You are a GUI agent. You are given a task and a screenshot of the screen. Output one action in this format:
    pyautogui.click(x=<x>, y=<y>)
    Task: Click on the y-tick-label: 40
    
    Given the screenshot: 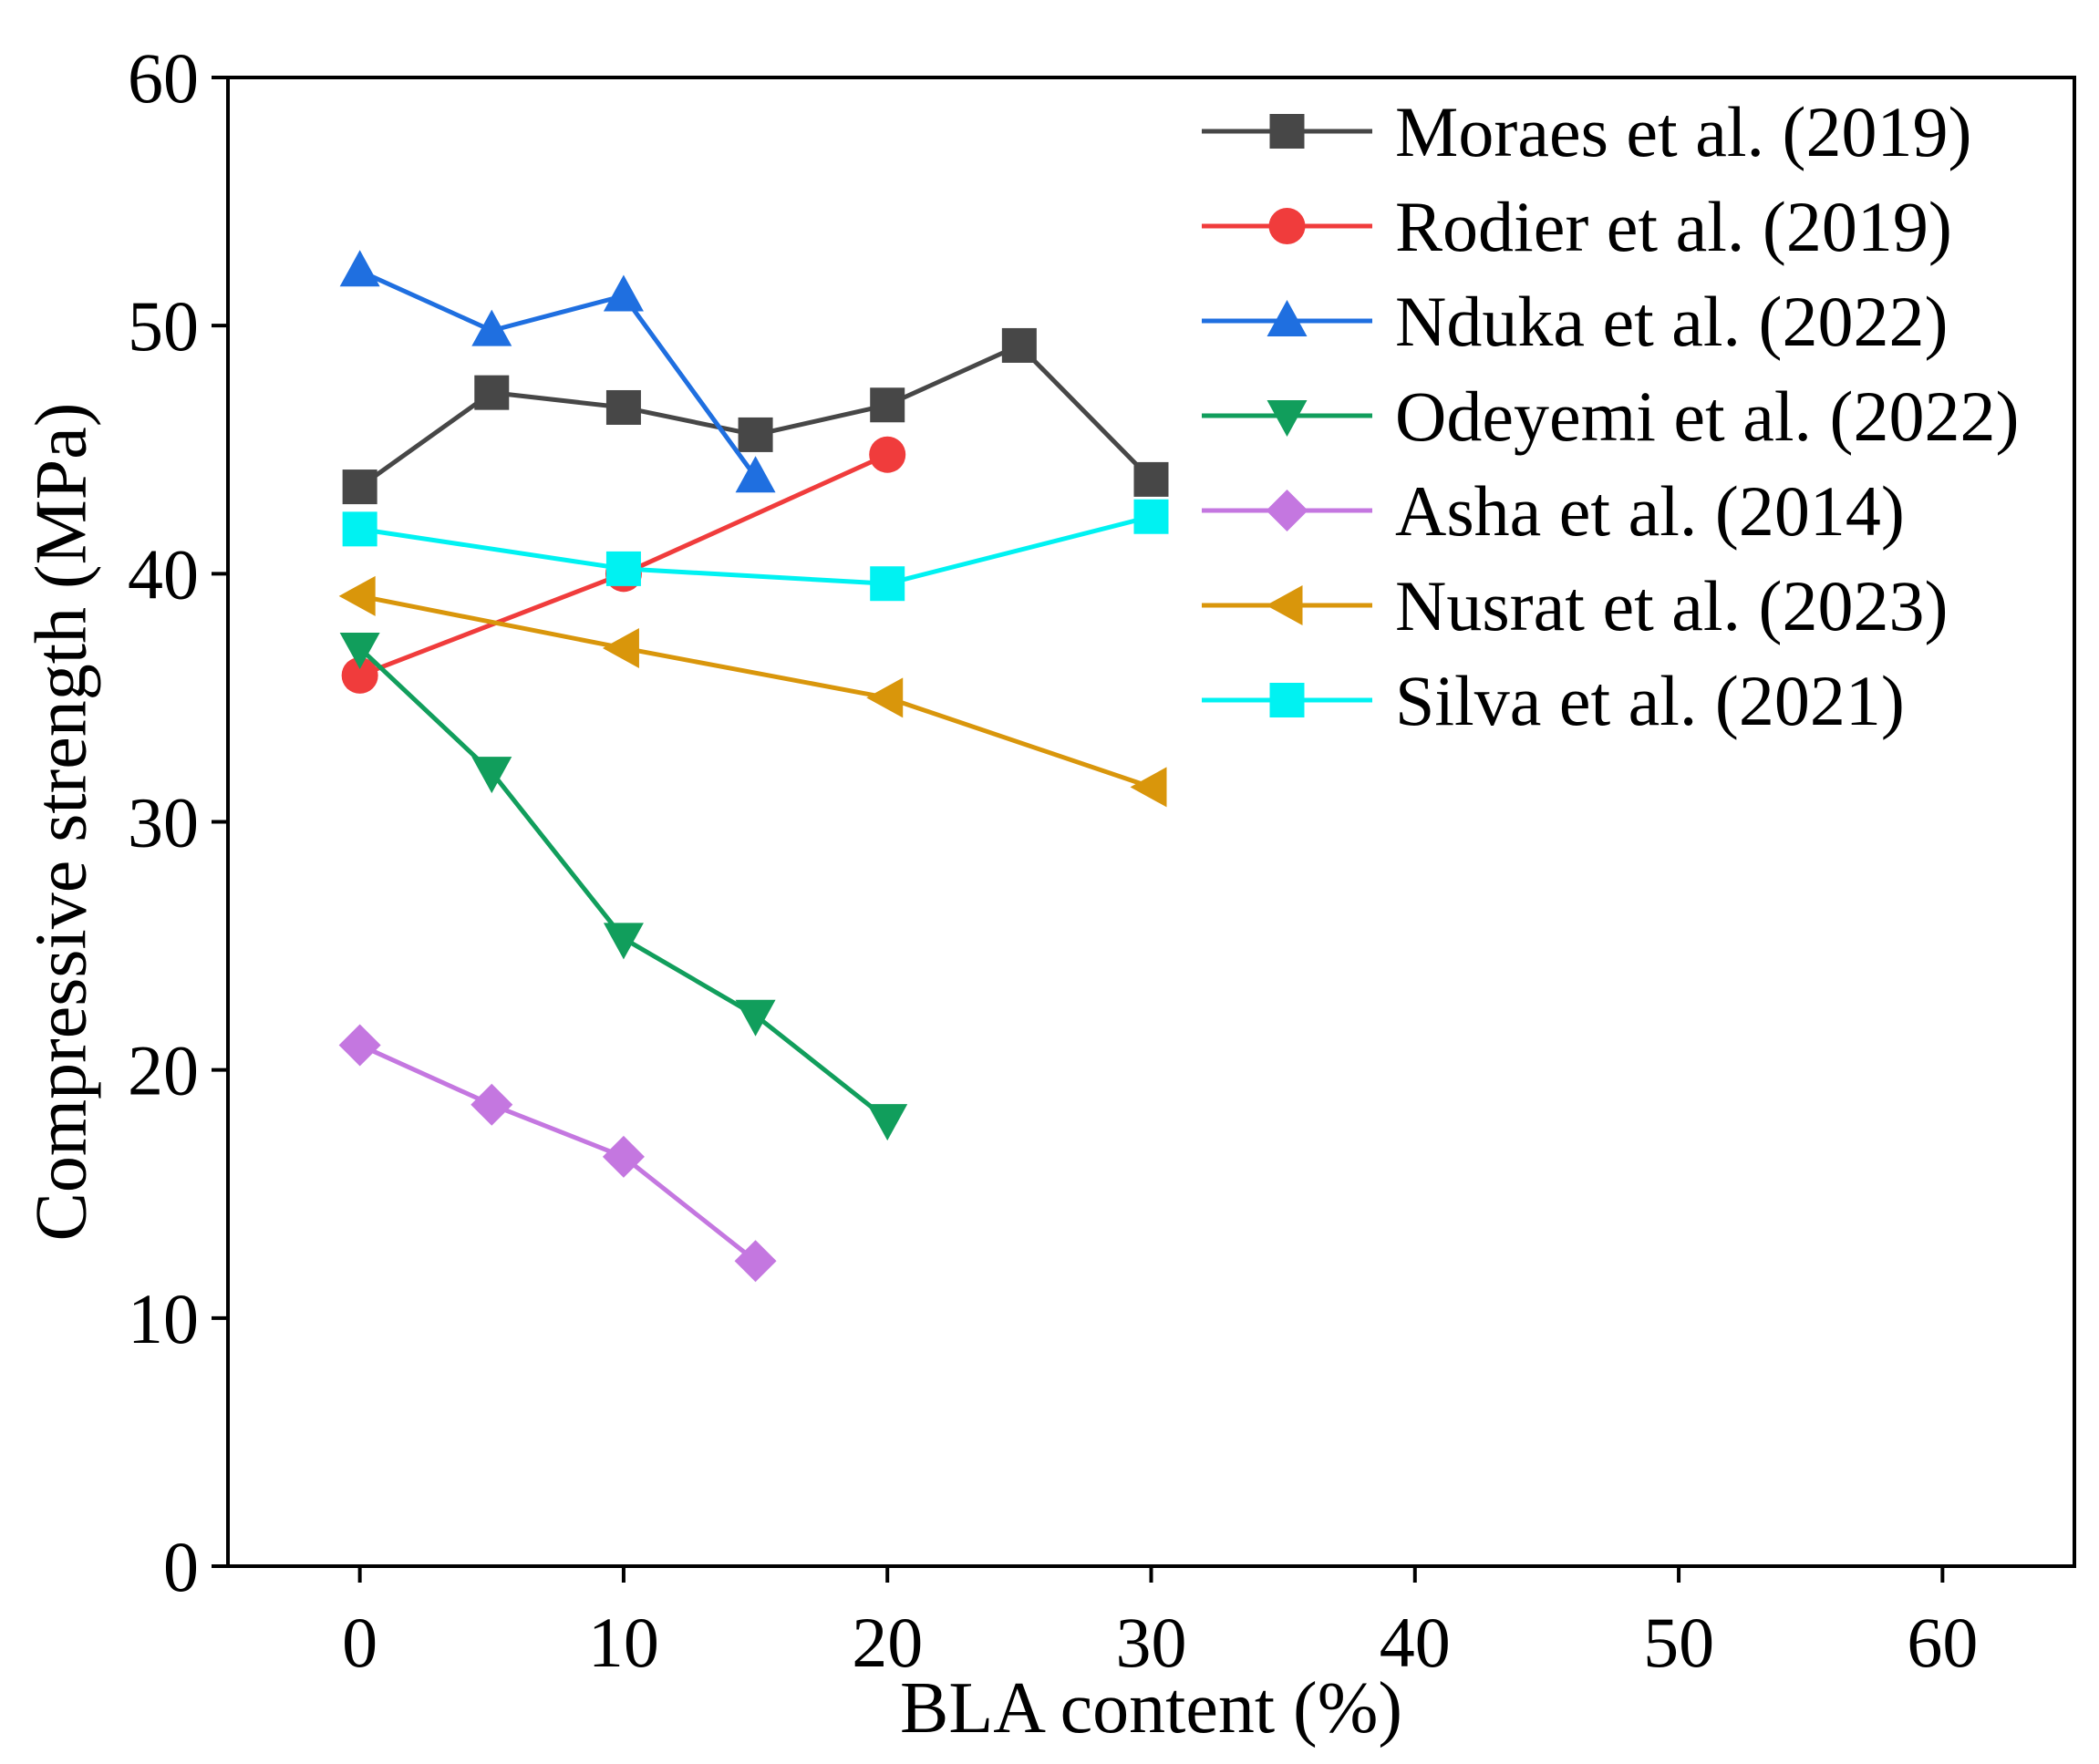 What is the action you would take?
    pyautogui.click(x=163, y=574)
    